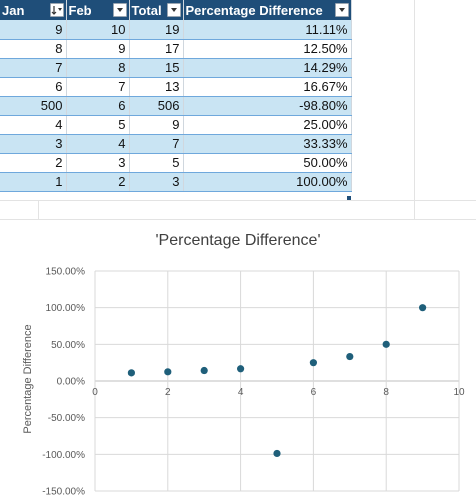 Image resolution: width=476 pixels, height=498 pixels. Describe the element at coordinates (267, 125) in the screenshot. I see `cell-percentage-difference: 25.00%` at that location.